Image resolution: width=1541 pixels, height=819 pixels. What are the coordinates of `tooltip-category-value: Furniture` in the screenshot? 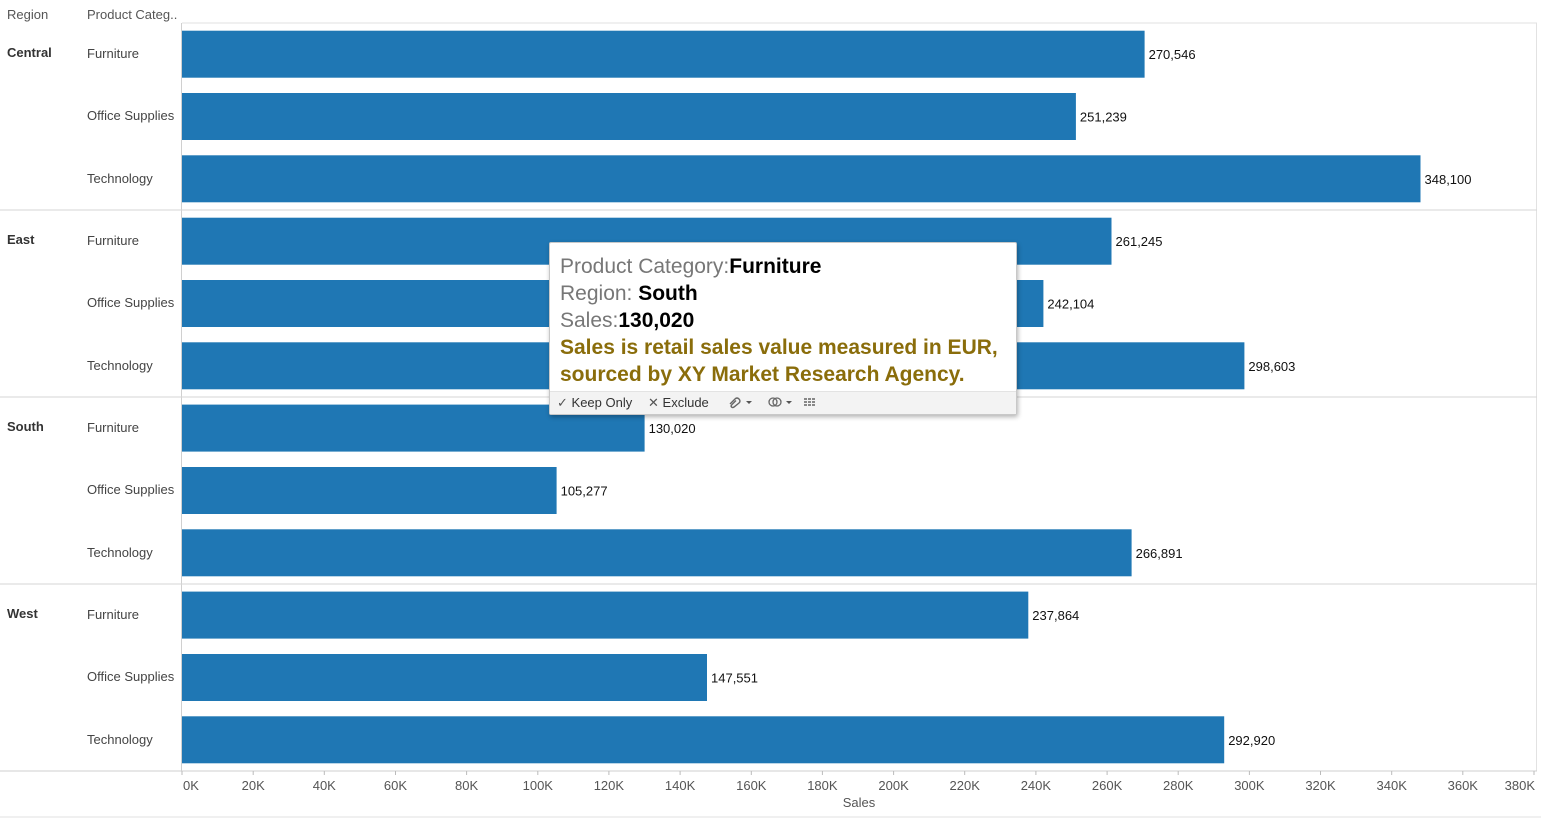 It's located at (775, 266).